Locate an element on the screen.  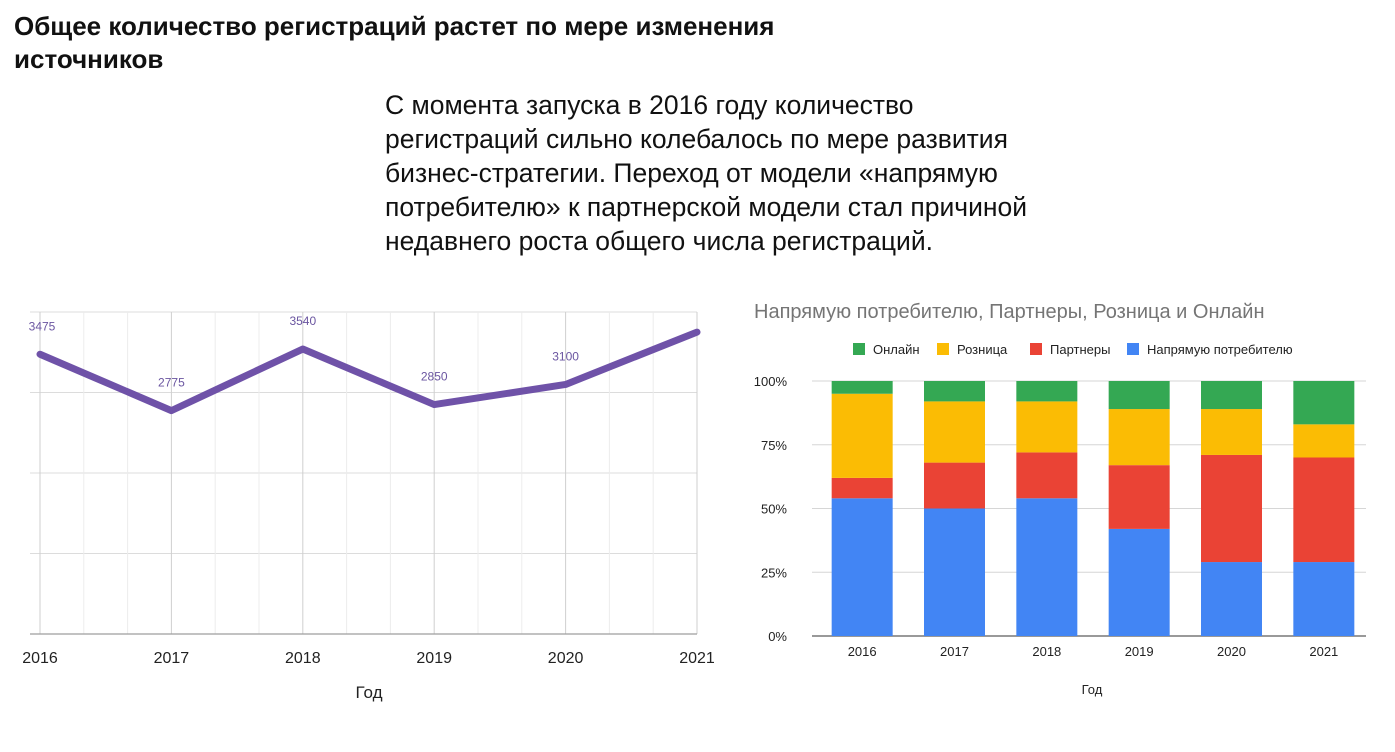
data-label: 2775 is located at coordinates (171, 383).